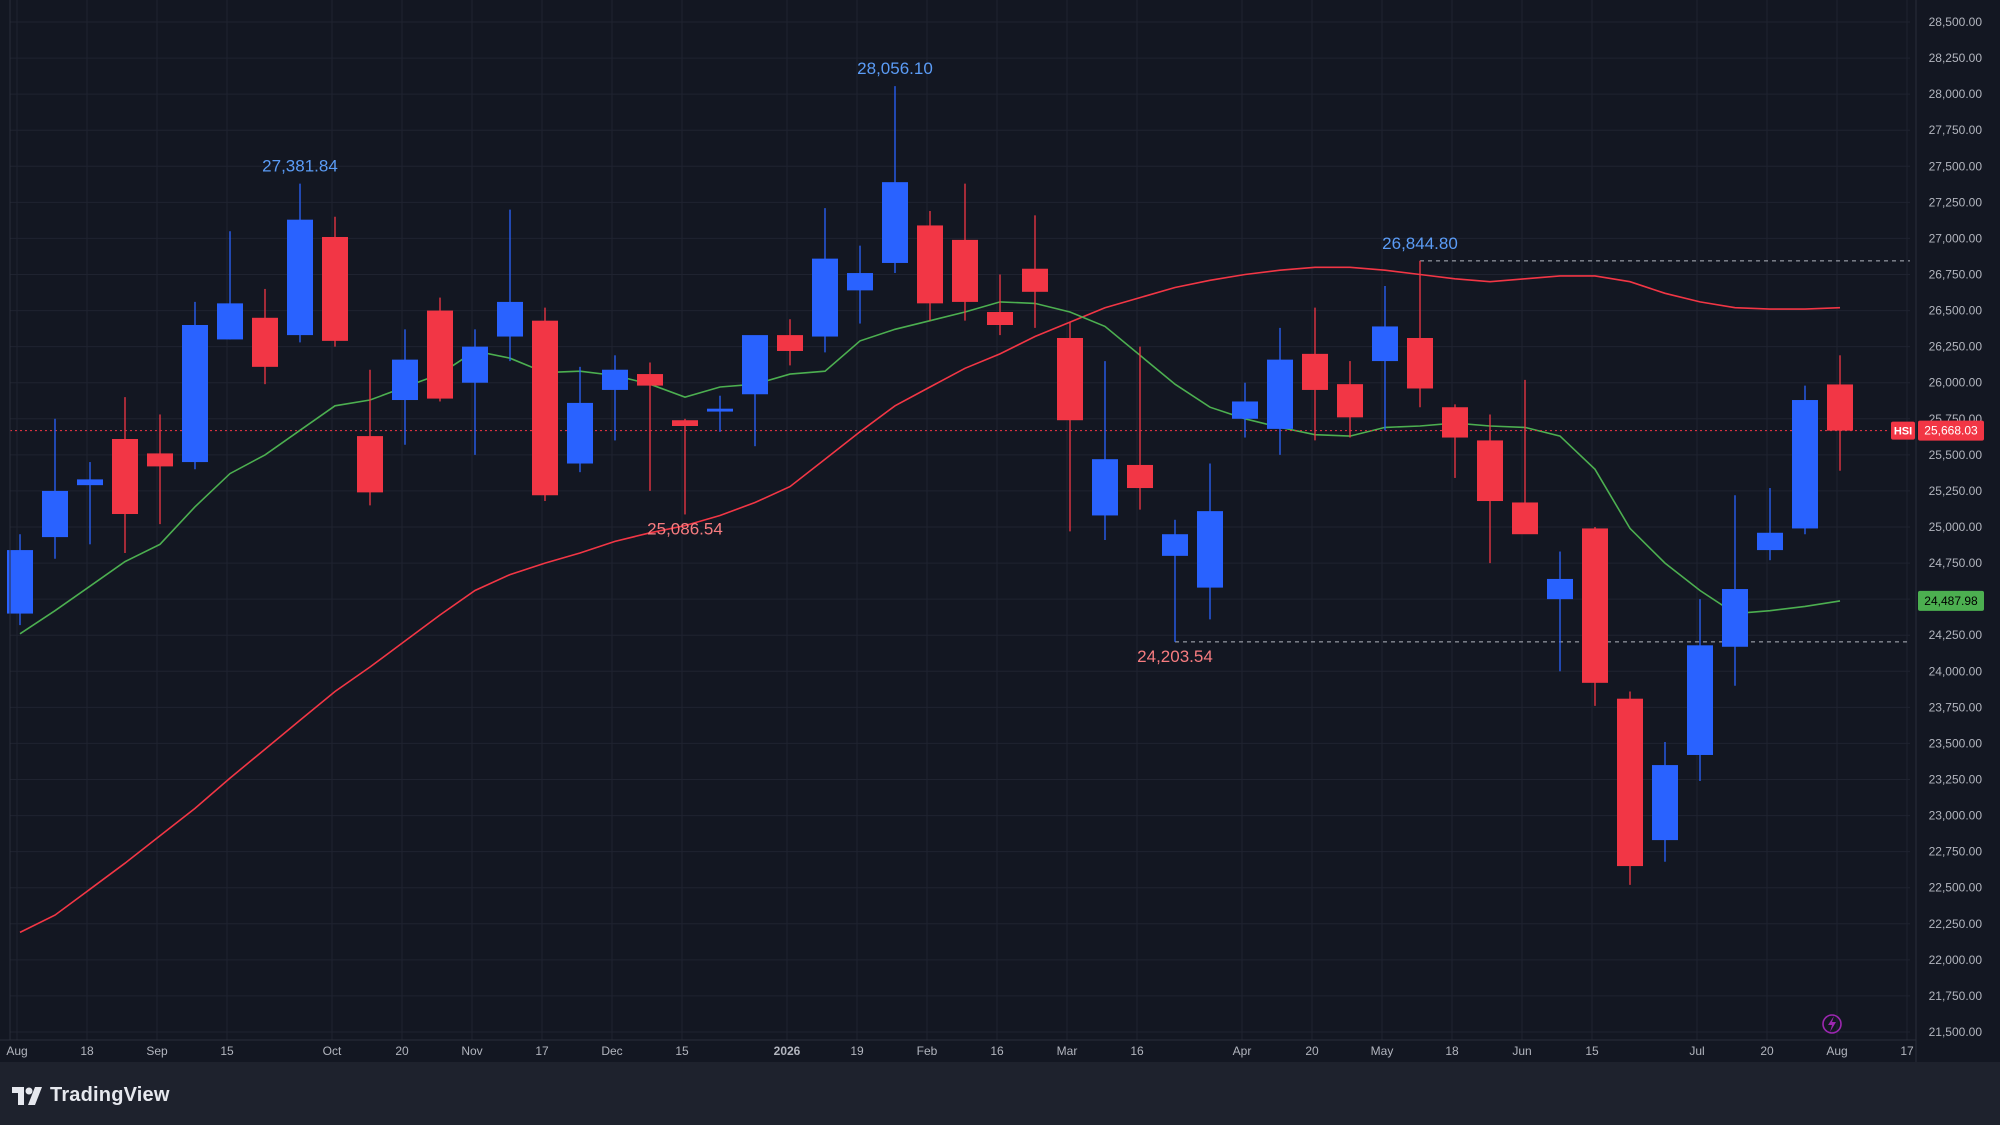 The image size is (2000, 1125). Describe the element at coordinates (1956, 347) in the screenshot. I see `y-tick-label: 26,250.00` at that location.